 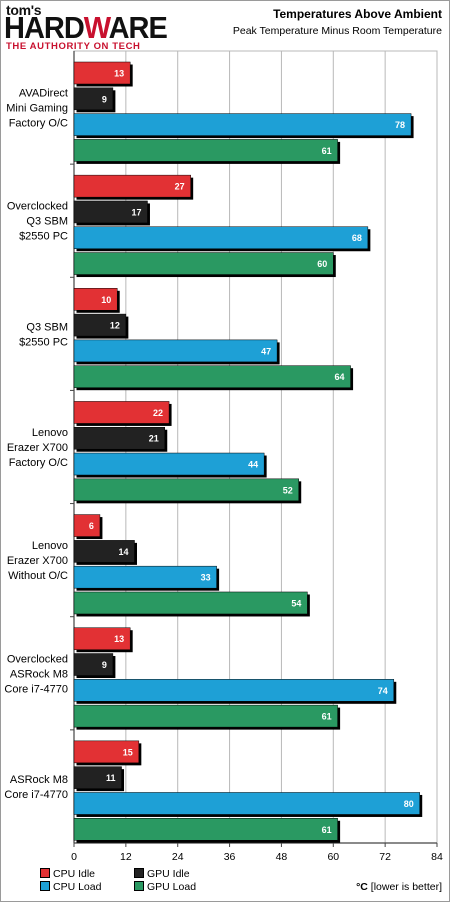 I want to click on toms-hardware-logo: tom's HARDWARE THE AUTHORITY ON TECH, so click(x=86, y=28).